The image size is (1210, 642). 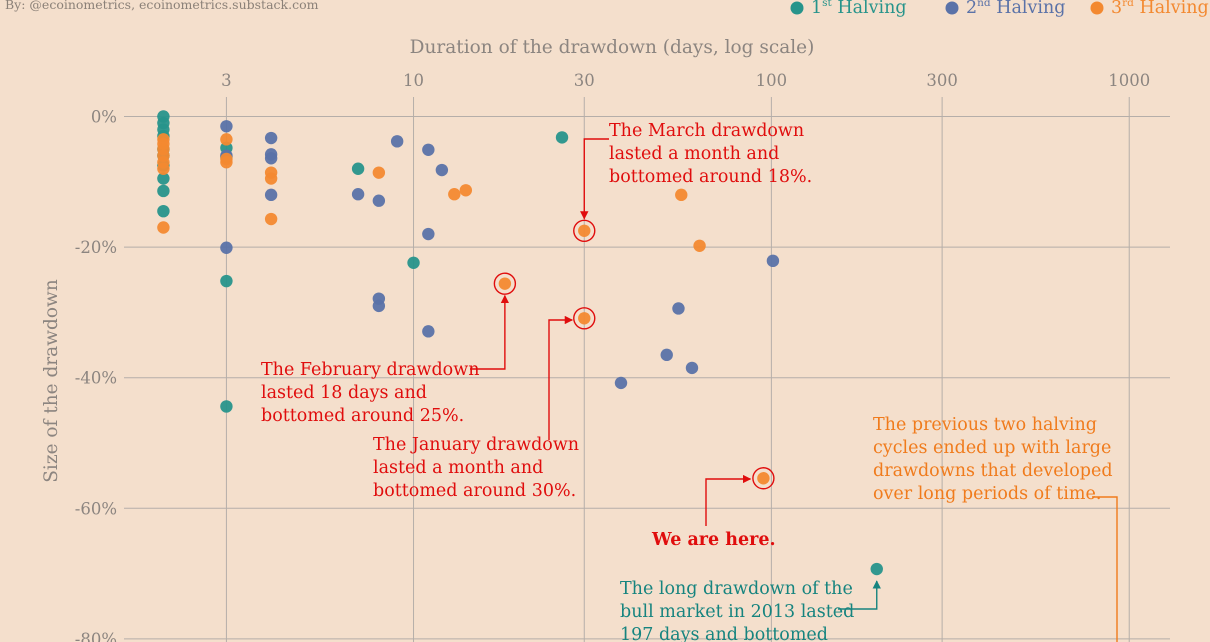 I want to click on x-tick-label: 1000, so click(x=1129, y=80).